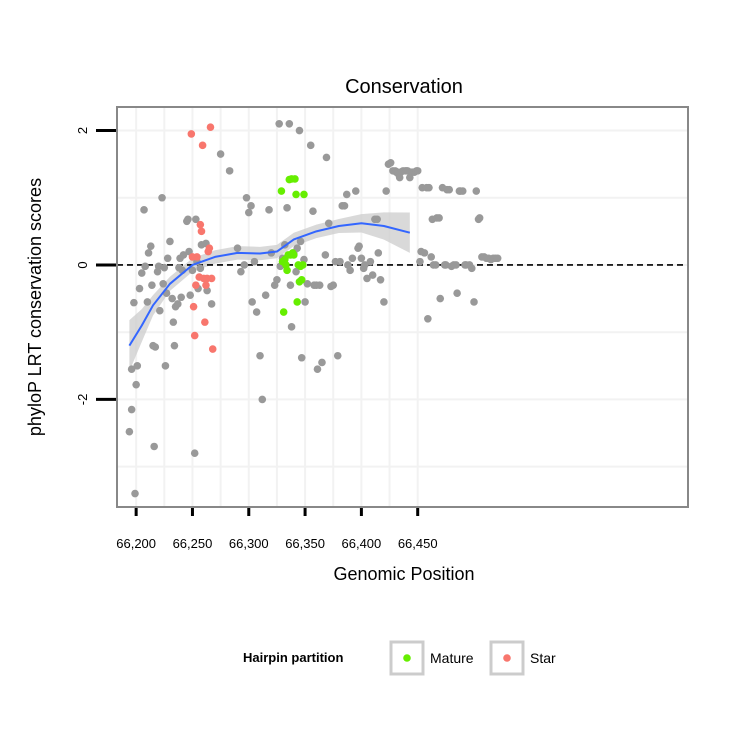 This screenshot has width=750, height=750. I want to click on chart-title: Conservation, so click(404, 87).